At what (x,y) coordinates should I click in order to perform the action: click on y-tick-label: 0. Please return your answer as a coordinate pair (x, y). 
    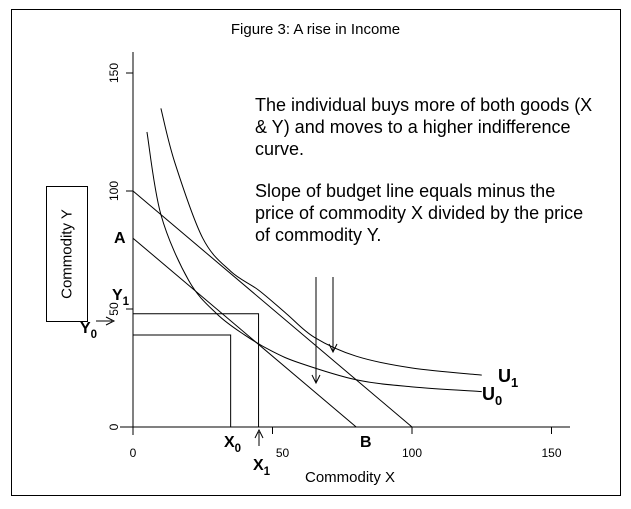
    Looking at the image, I should click on (114, 426).